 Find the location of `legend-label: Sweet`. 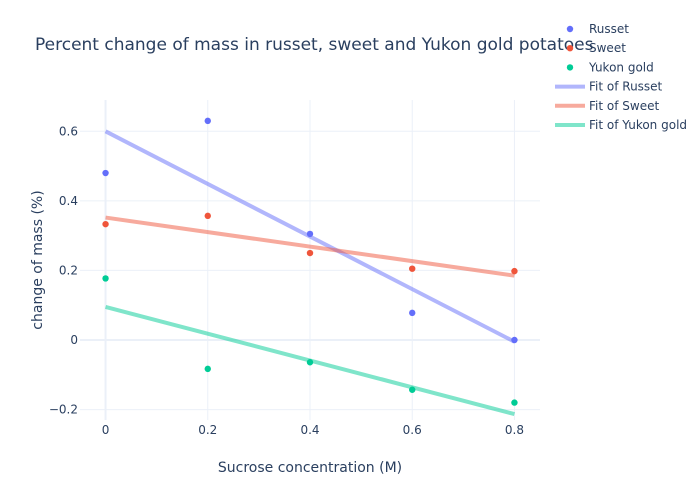

legend-label: Sweet is located at coordinates (607, 48).